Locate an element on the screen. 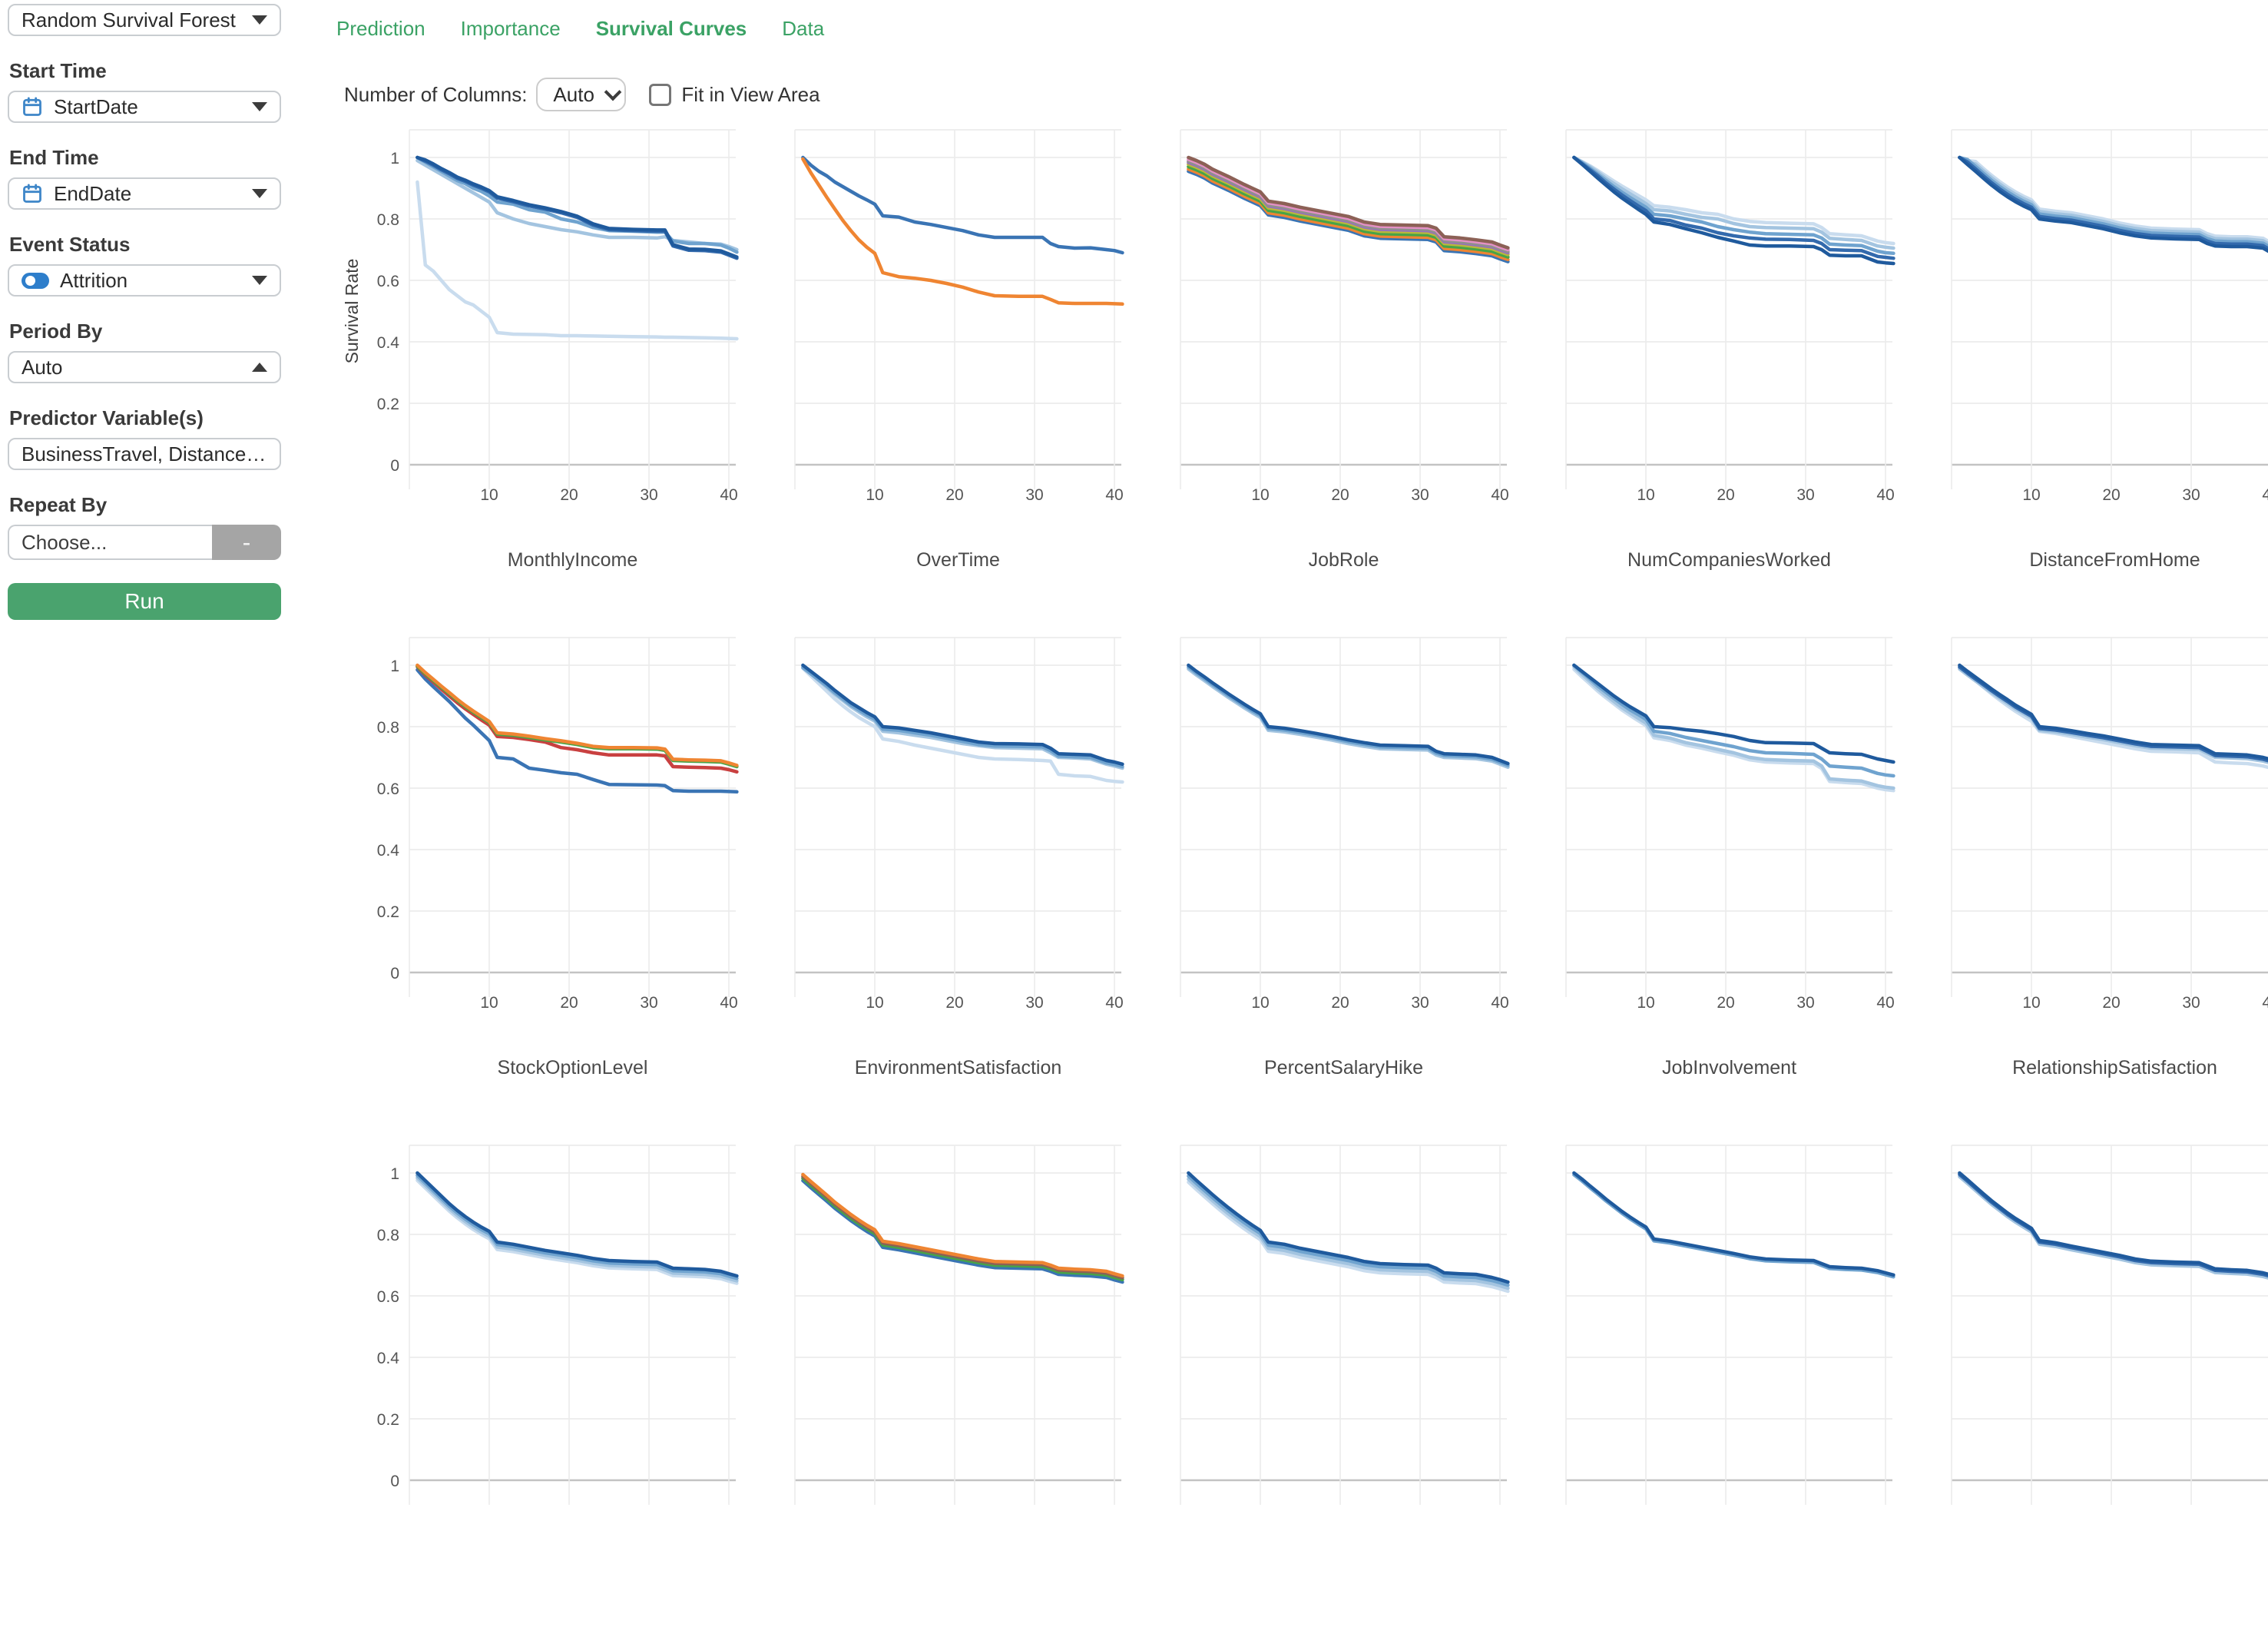 The height and width of the screenshot is (1650, 2268). svg-text: StockOptionLevel is located at coordinates (573, 1067).